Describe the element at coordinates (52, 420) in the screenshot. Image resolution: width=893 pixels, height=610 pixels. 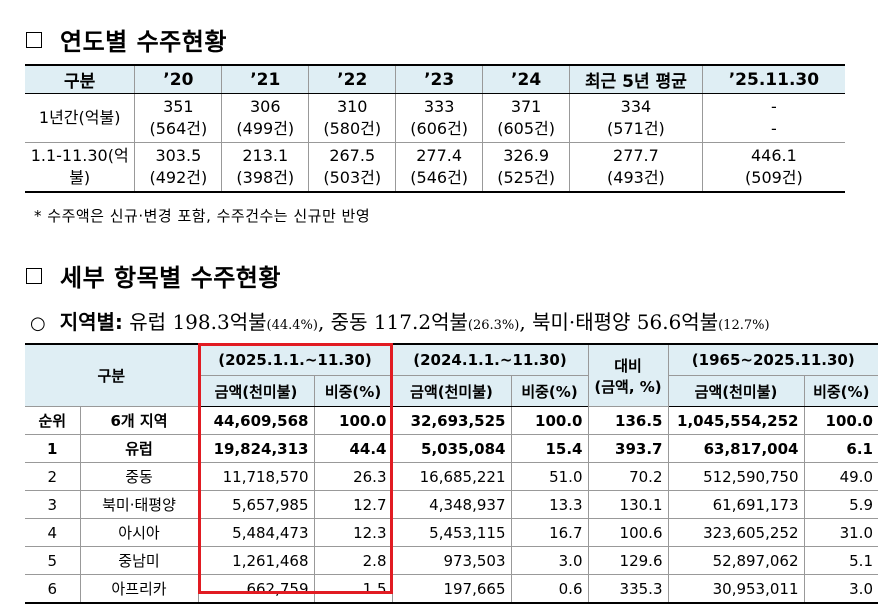
I see `cell-rank: 순위` at that location.